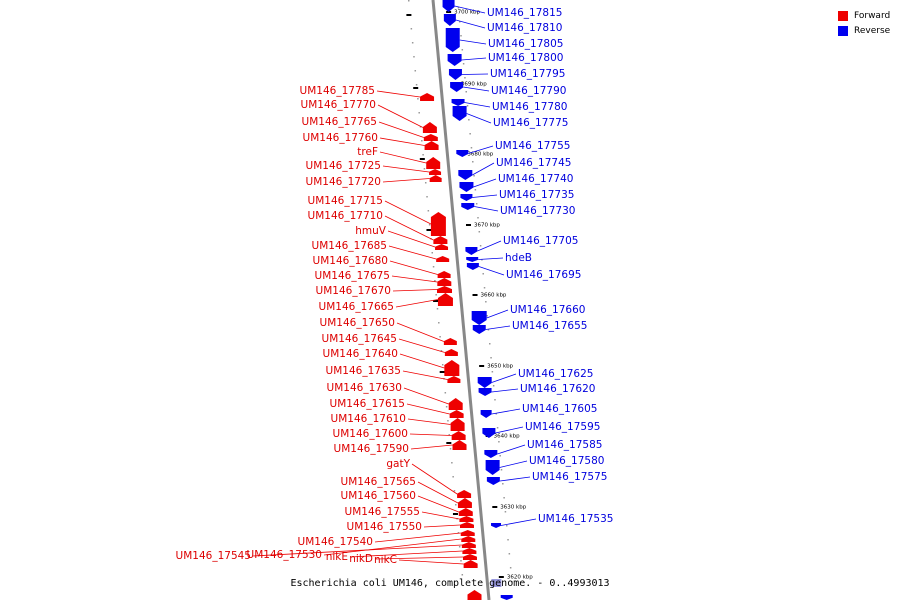 The width and height of the screenshot is (900, 600). What do you see at coordinates (532, 146) in the screenshot?
I see `gene-label: UM146_17755` at bounding box center [532, 146].